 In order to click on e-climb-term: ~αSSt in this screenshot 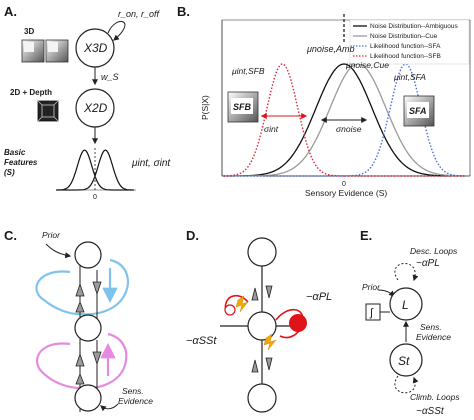, I will do `click(430, 411)`.